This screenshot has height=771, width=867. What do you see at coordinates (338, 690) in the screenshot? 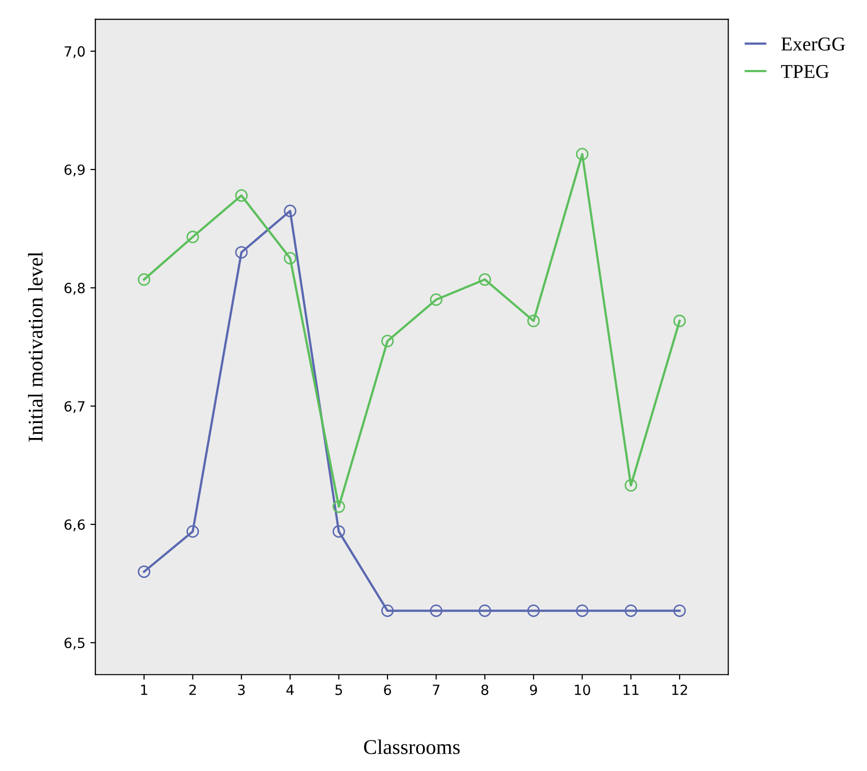
I see `x-tick-label: 5` at bounding box center [338, 690].